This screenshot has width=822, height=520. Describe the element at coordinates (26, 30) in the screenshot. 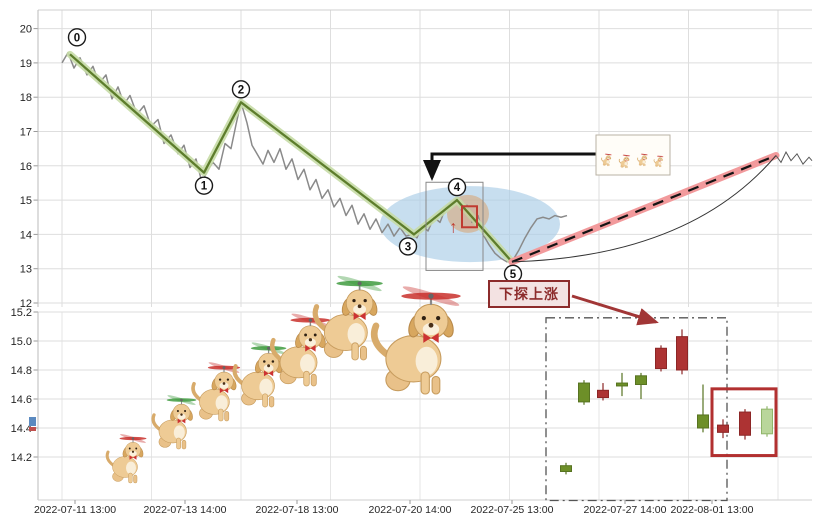

I see `top-ytick-label: 20` at that location.